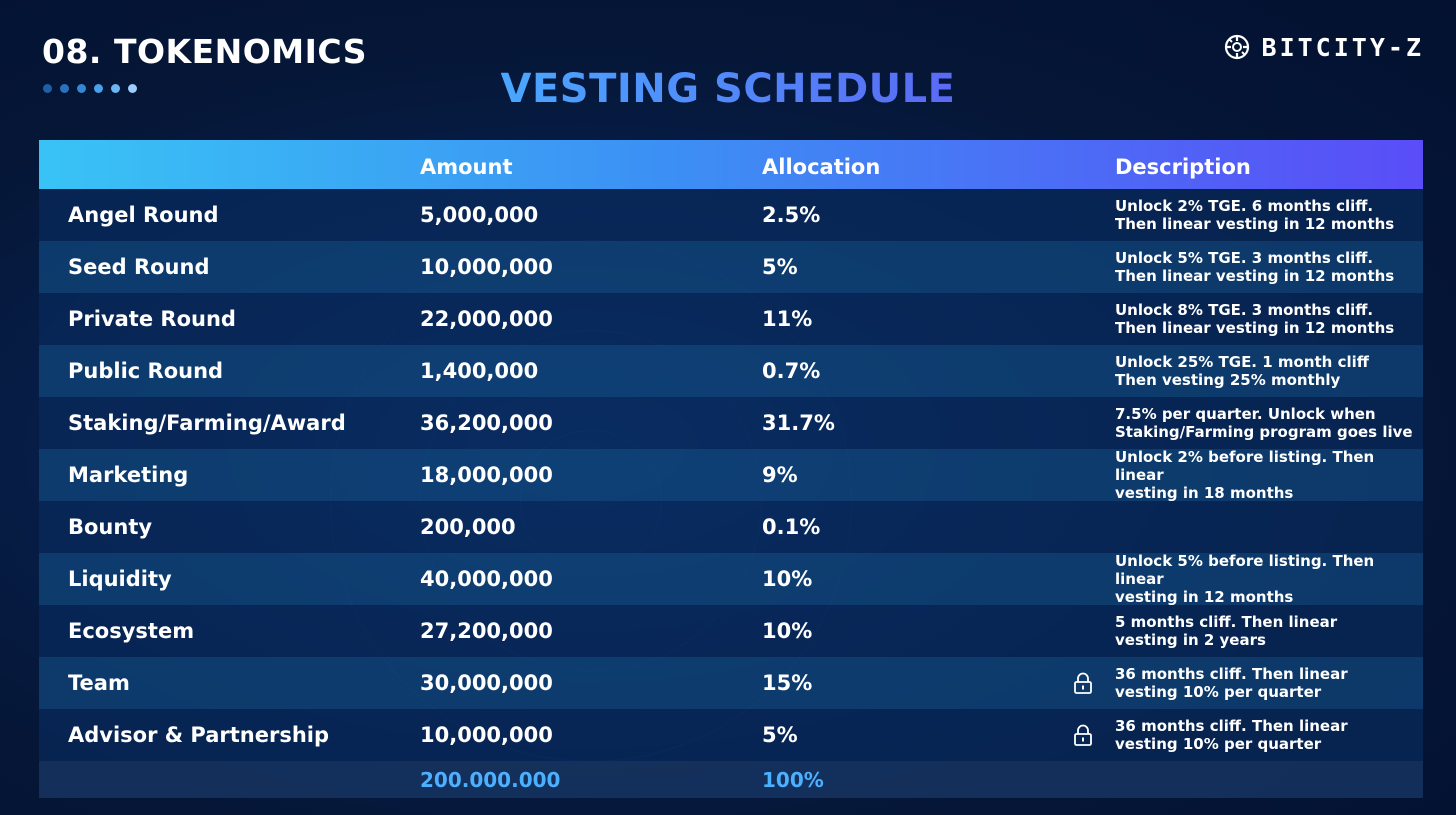 This screenshot has height=815, width=1456. I want to click on row-name: Seed Round, so click(139, 267).